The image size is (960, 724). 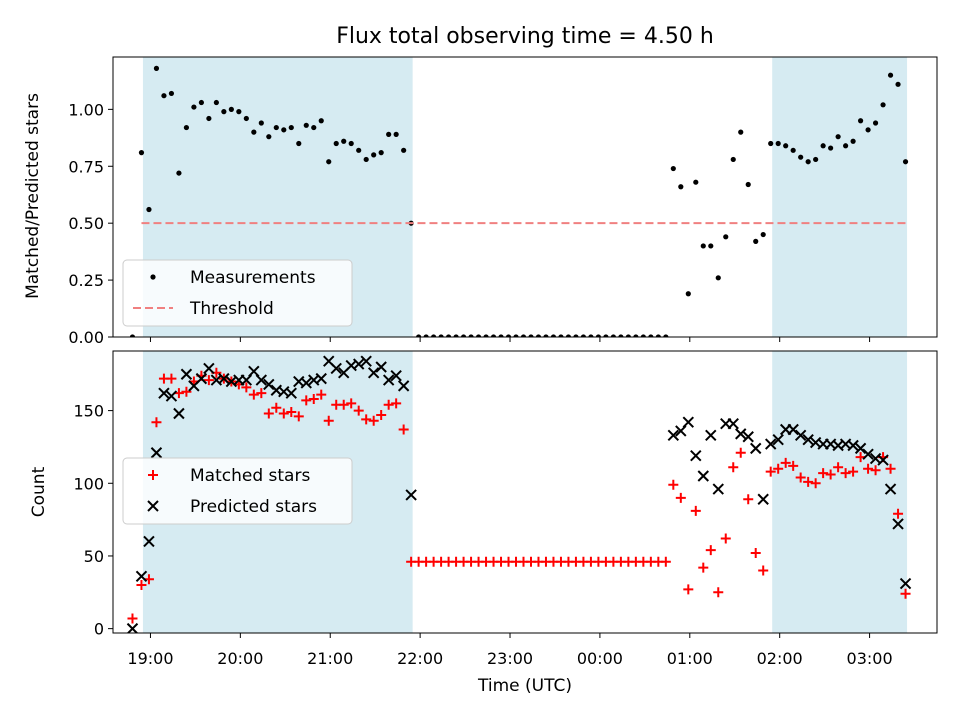 What do you see at coordinates (840, 197) in the screenshot?
I see `shaded-band` at bounding box center [840, 197].